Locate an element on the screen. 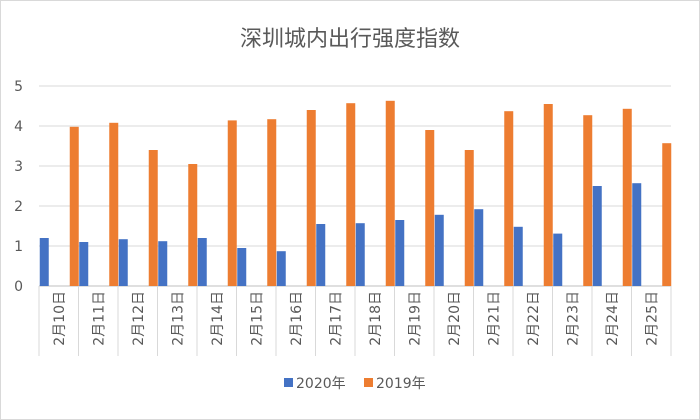 Image resolution: width=700 pixels, height=420 pixels. y-tick-label: 3 is located at coordinates (18, 167).